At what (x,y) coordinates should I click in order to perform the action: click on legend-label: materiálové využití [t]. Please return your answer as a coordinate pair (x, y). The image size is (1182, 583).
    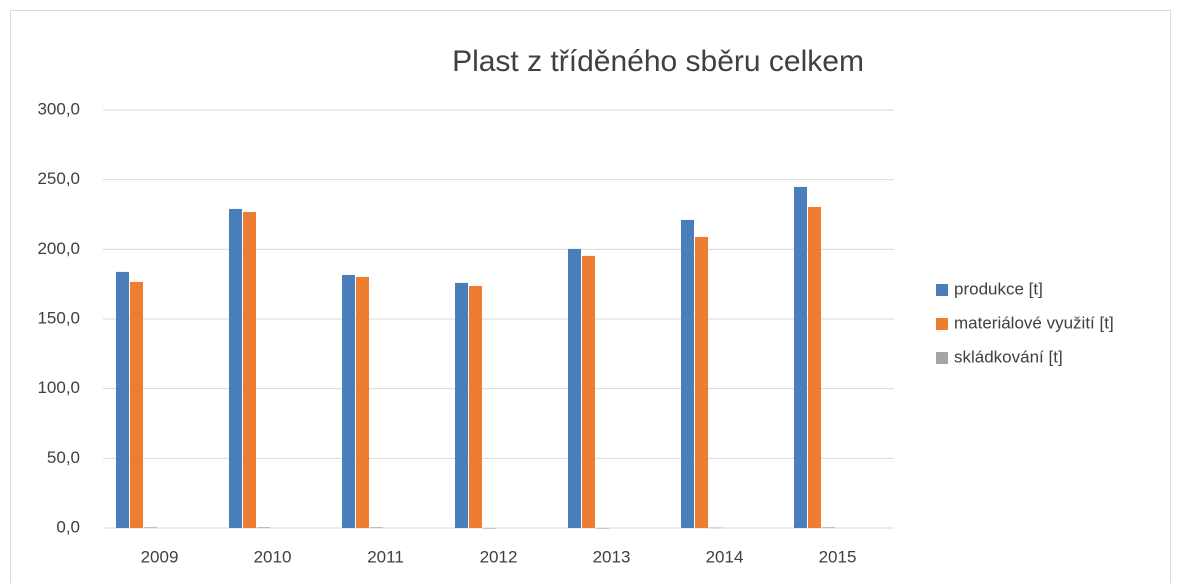
    Looking at the image, I should click on (1034, 322).